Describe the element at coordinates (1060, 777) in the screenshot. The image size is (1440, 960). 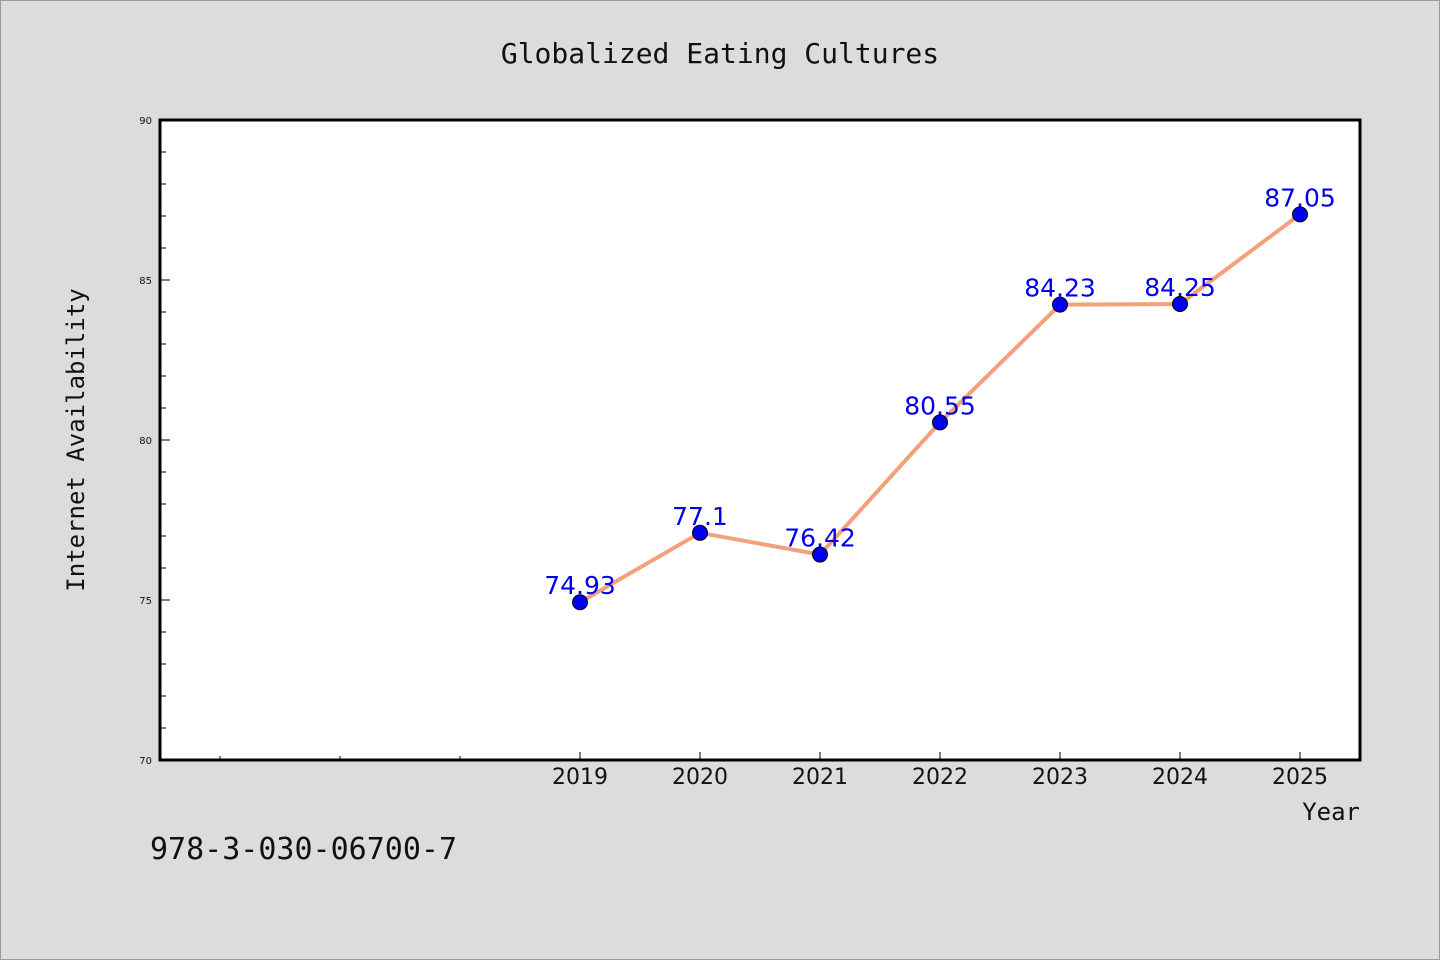
I see `x-tick-label: 2023` at that location.